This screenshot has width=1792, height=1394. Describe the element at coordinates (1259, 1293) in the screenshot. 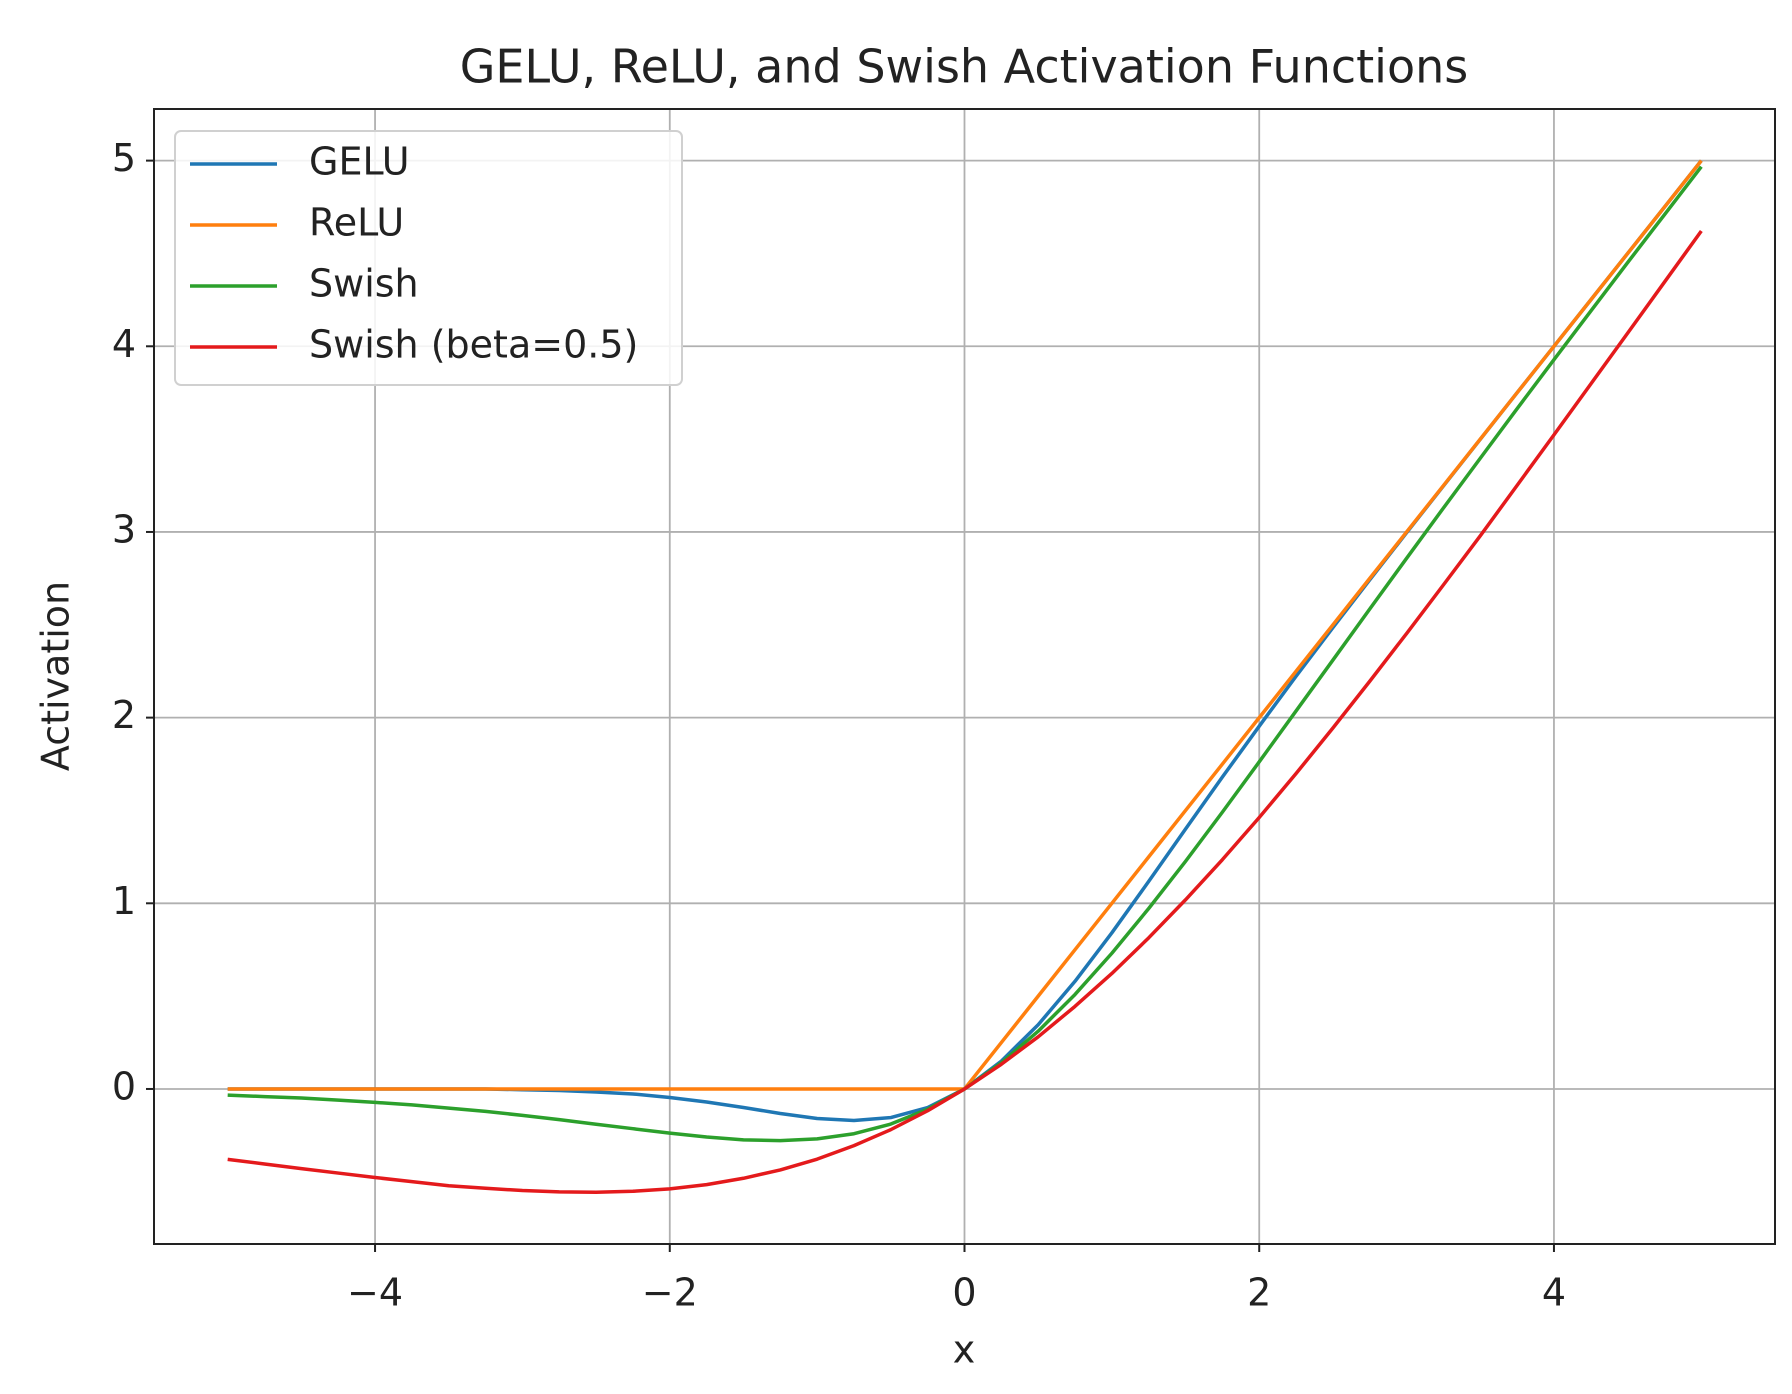

I see `x-tick-label: 2` at that location.